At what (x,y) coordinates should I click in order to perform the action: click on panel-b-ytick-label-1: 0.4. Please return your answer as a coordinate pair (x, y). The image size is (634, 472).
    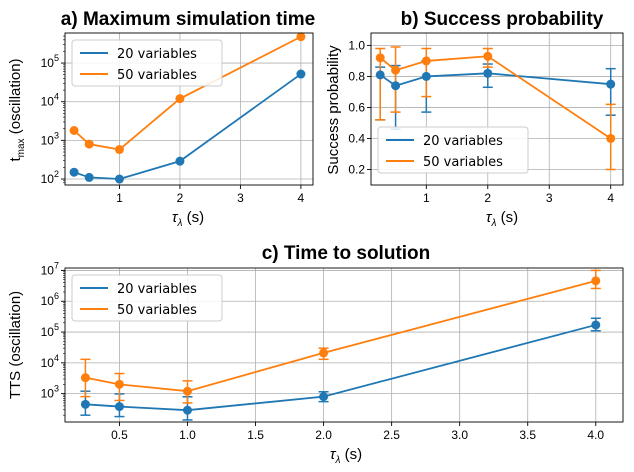
    Looking at the image, I should click on (356, 138).